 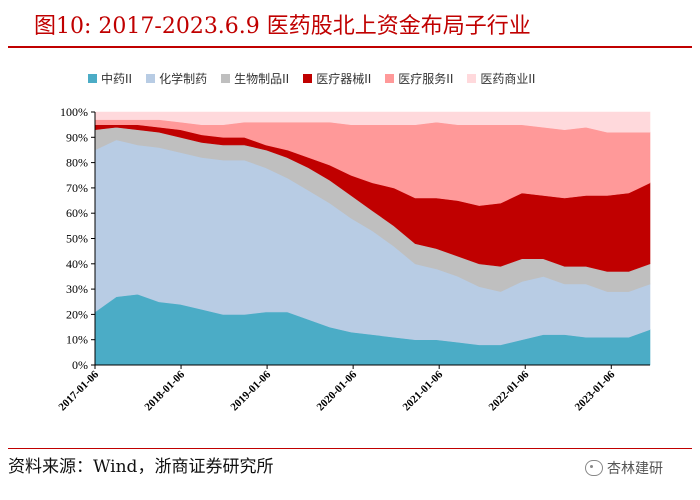 I want to click on legend-item: 医疗服务II, so click(x=419, y=78).